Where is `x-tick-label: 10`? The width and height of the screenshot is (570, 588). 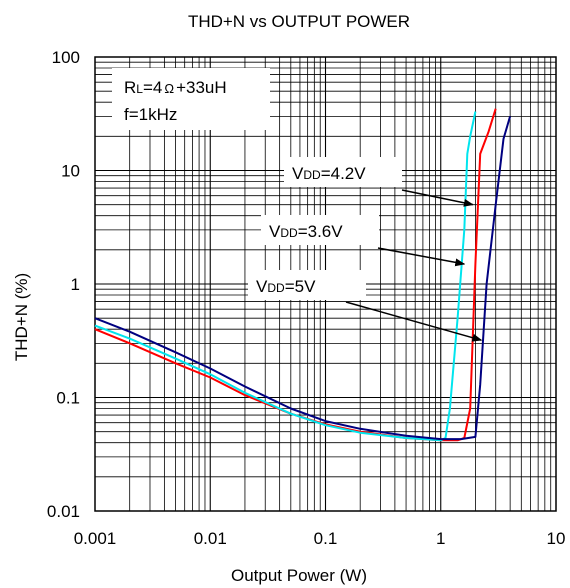 x-tick-label: 10 is located at coordinates (556, 538).